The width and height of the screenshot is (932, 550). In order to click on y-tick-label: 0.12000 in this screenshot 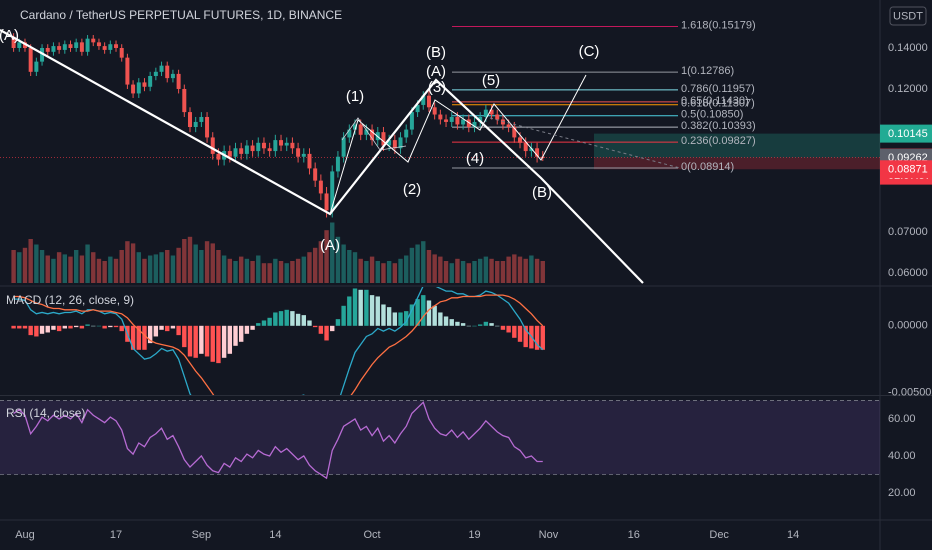, I will do `click(908, 89)`.